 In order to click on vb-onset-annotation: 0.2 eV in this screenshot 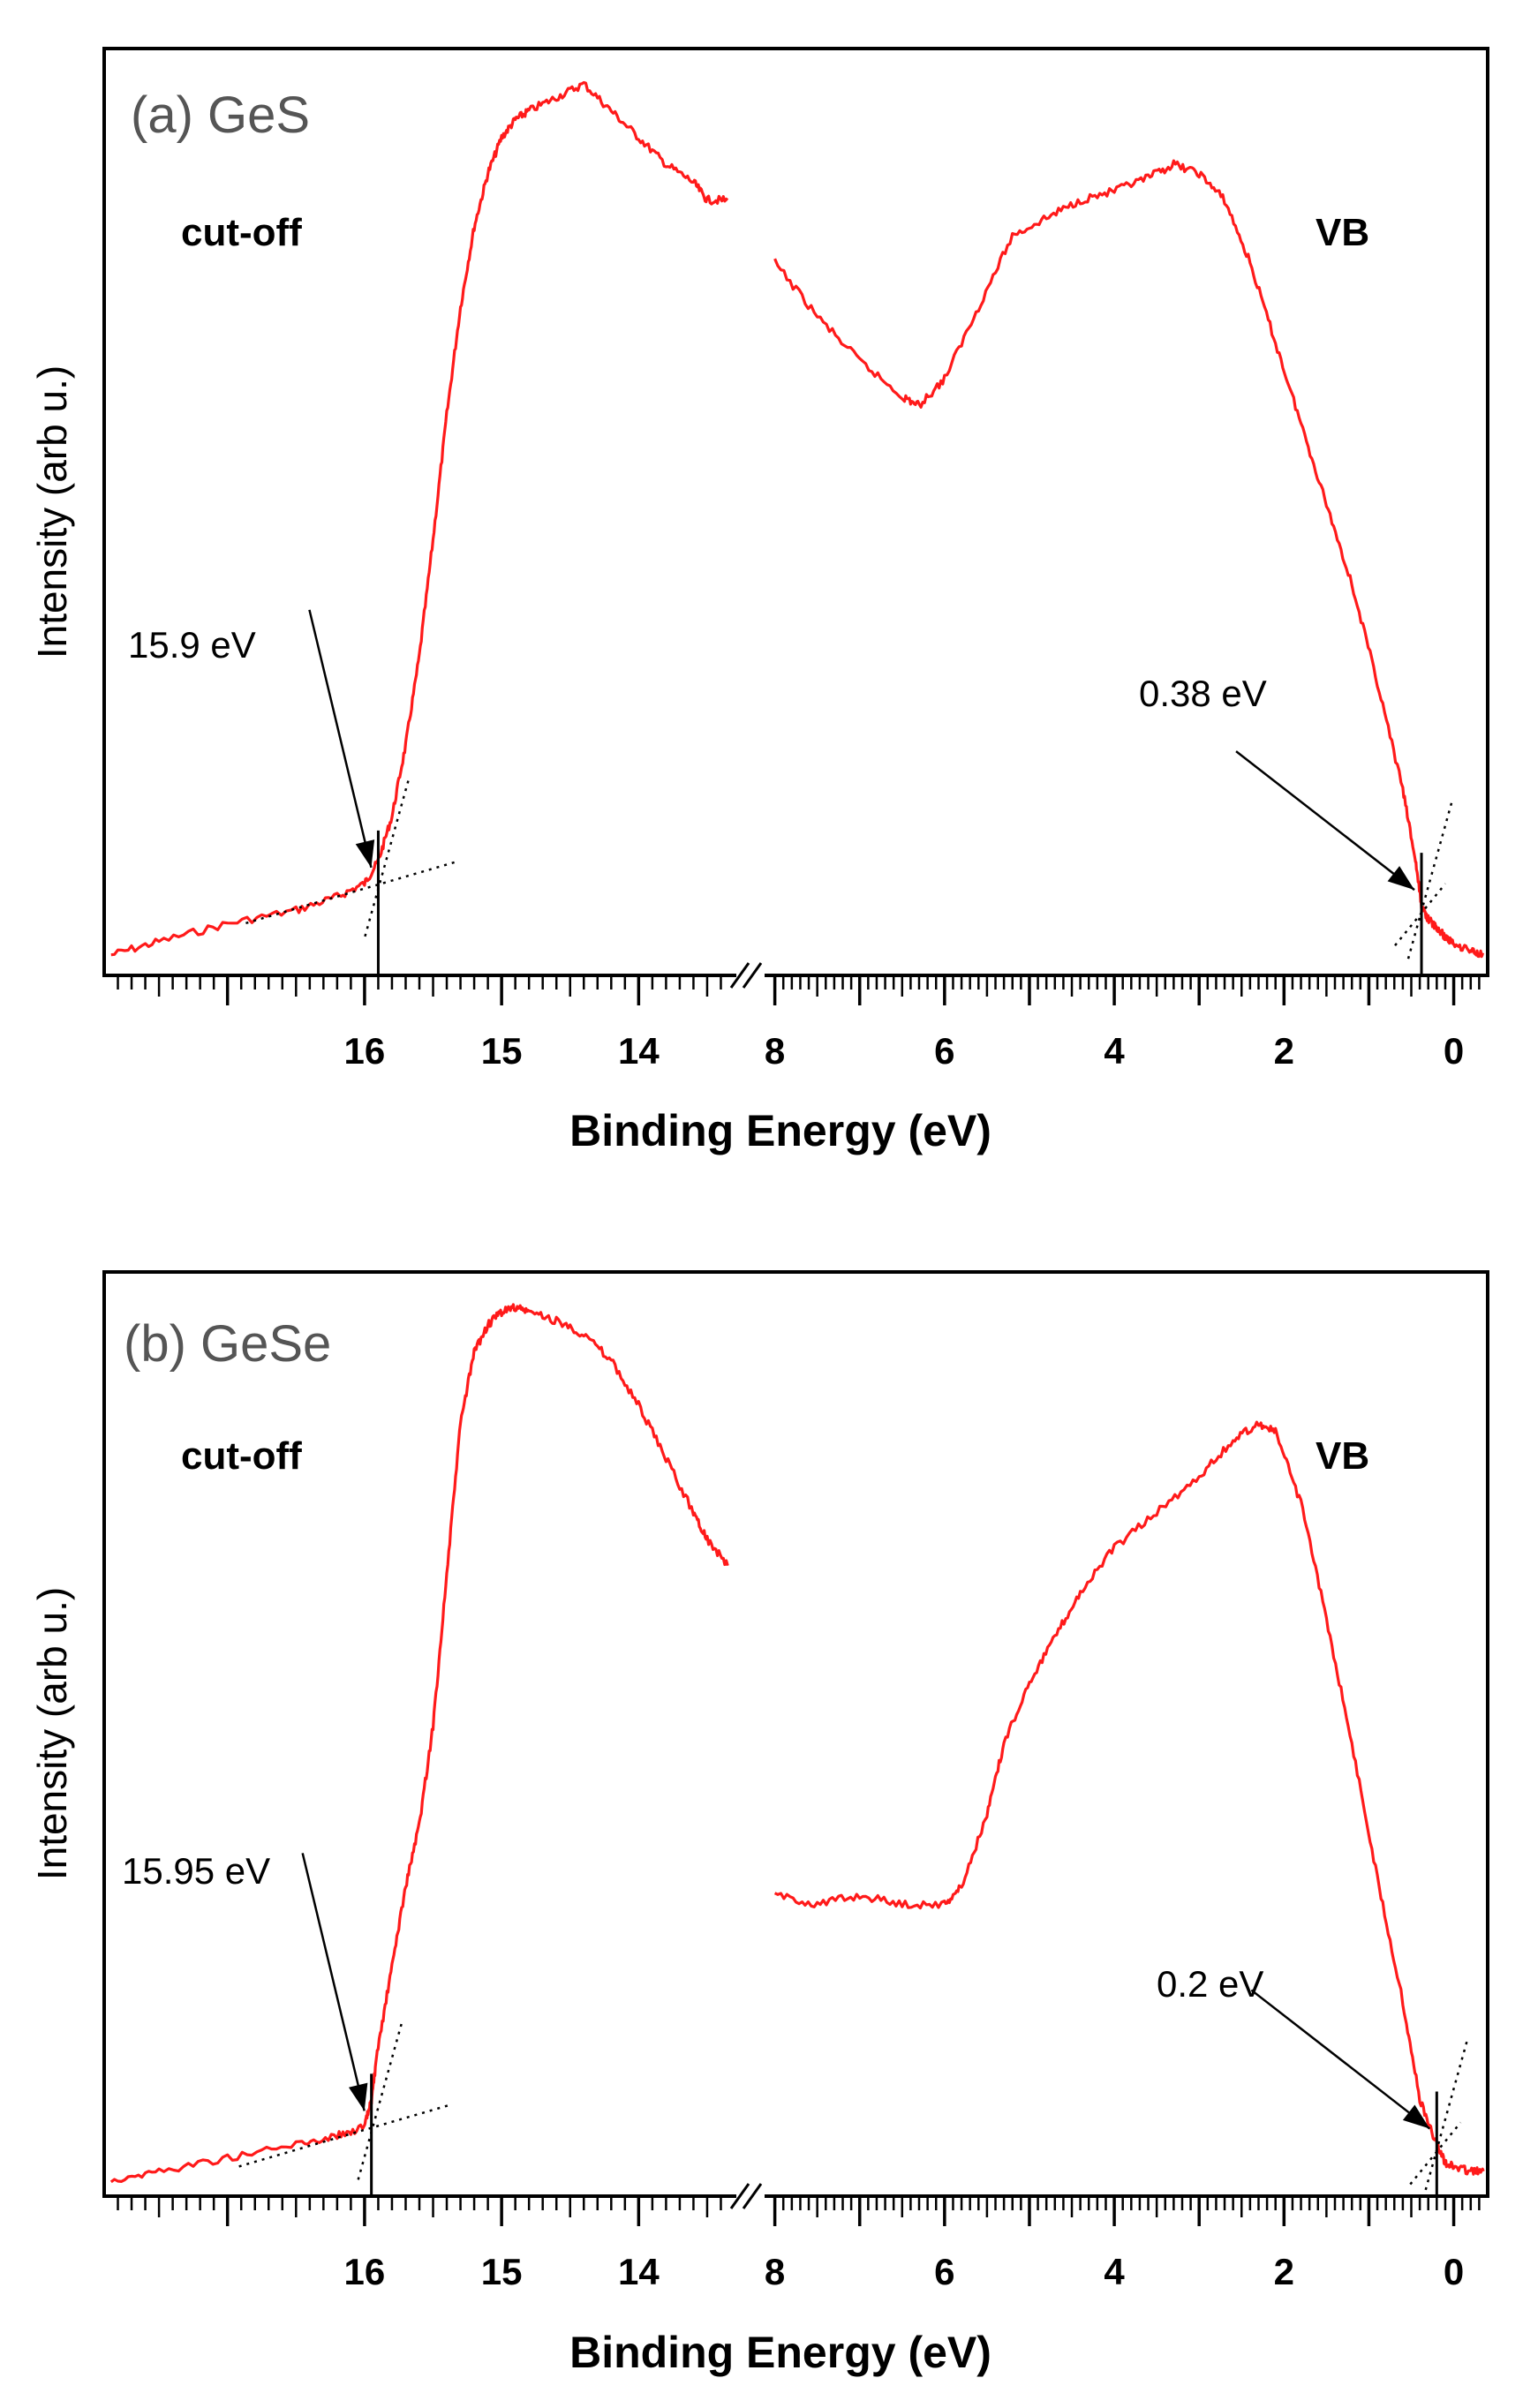, I will do `click(1210, 1984)`.